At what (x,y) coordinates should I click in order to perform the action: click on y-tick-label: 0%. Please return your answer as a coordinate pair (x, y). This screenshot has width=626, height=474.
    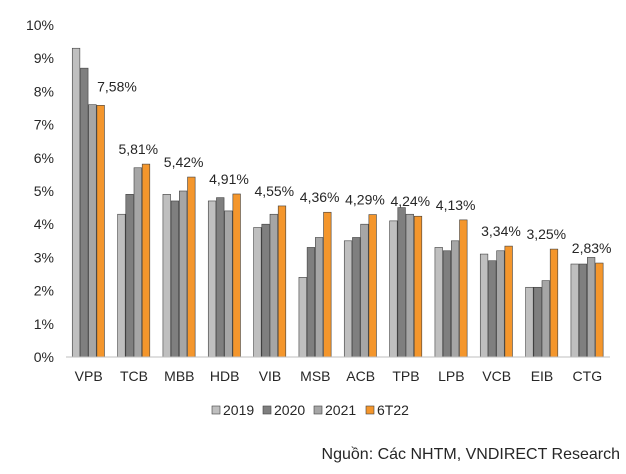
    Looking at the image, I should click on (44, 357).